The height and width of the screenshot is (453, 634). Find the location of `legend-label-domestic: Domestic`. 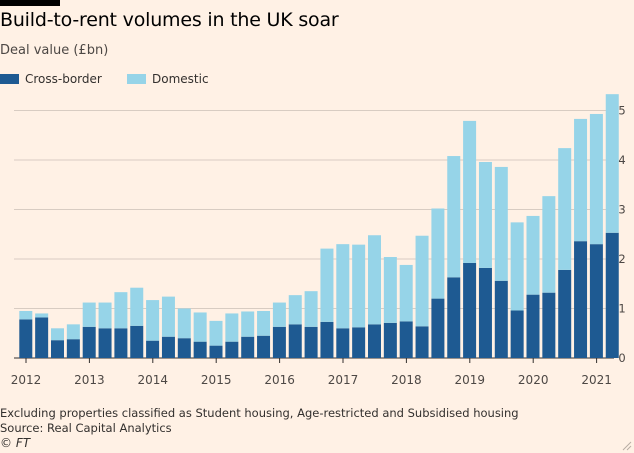

legend-label-domestic: Domestic is located at coordinates (180, 79).